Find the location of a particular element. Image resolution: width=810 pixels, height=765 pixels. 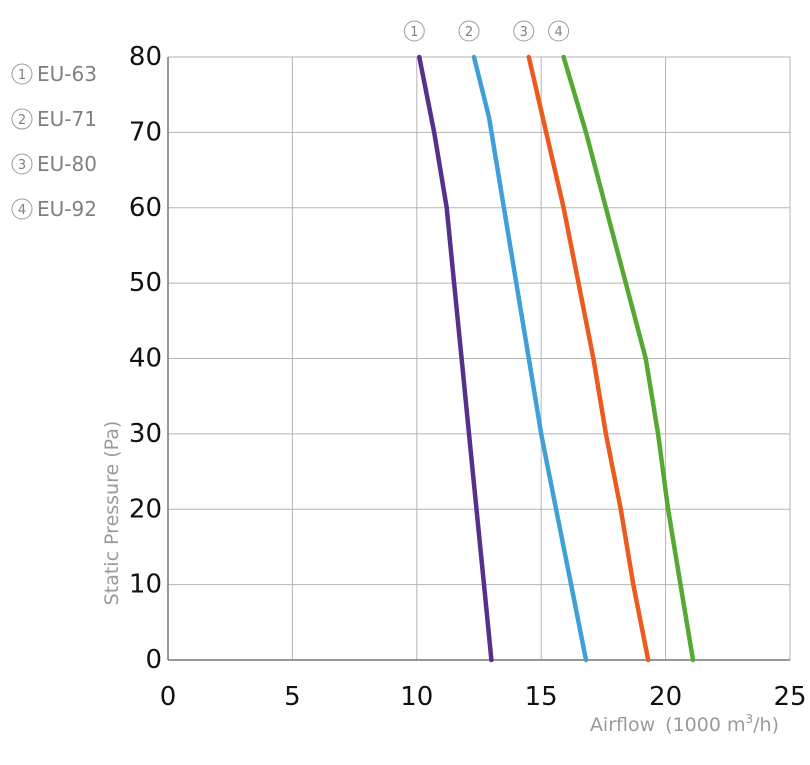

legend-label-1: EU-63 is located at coordinates (67, 74).